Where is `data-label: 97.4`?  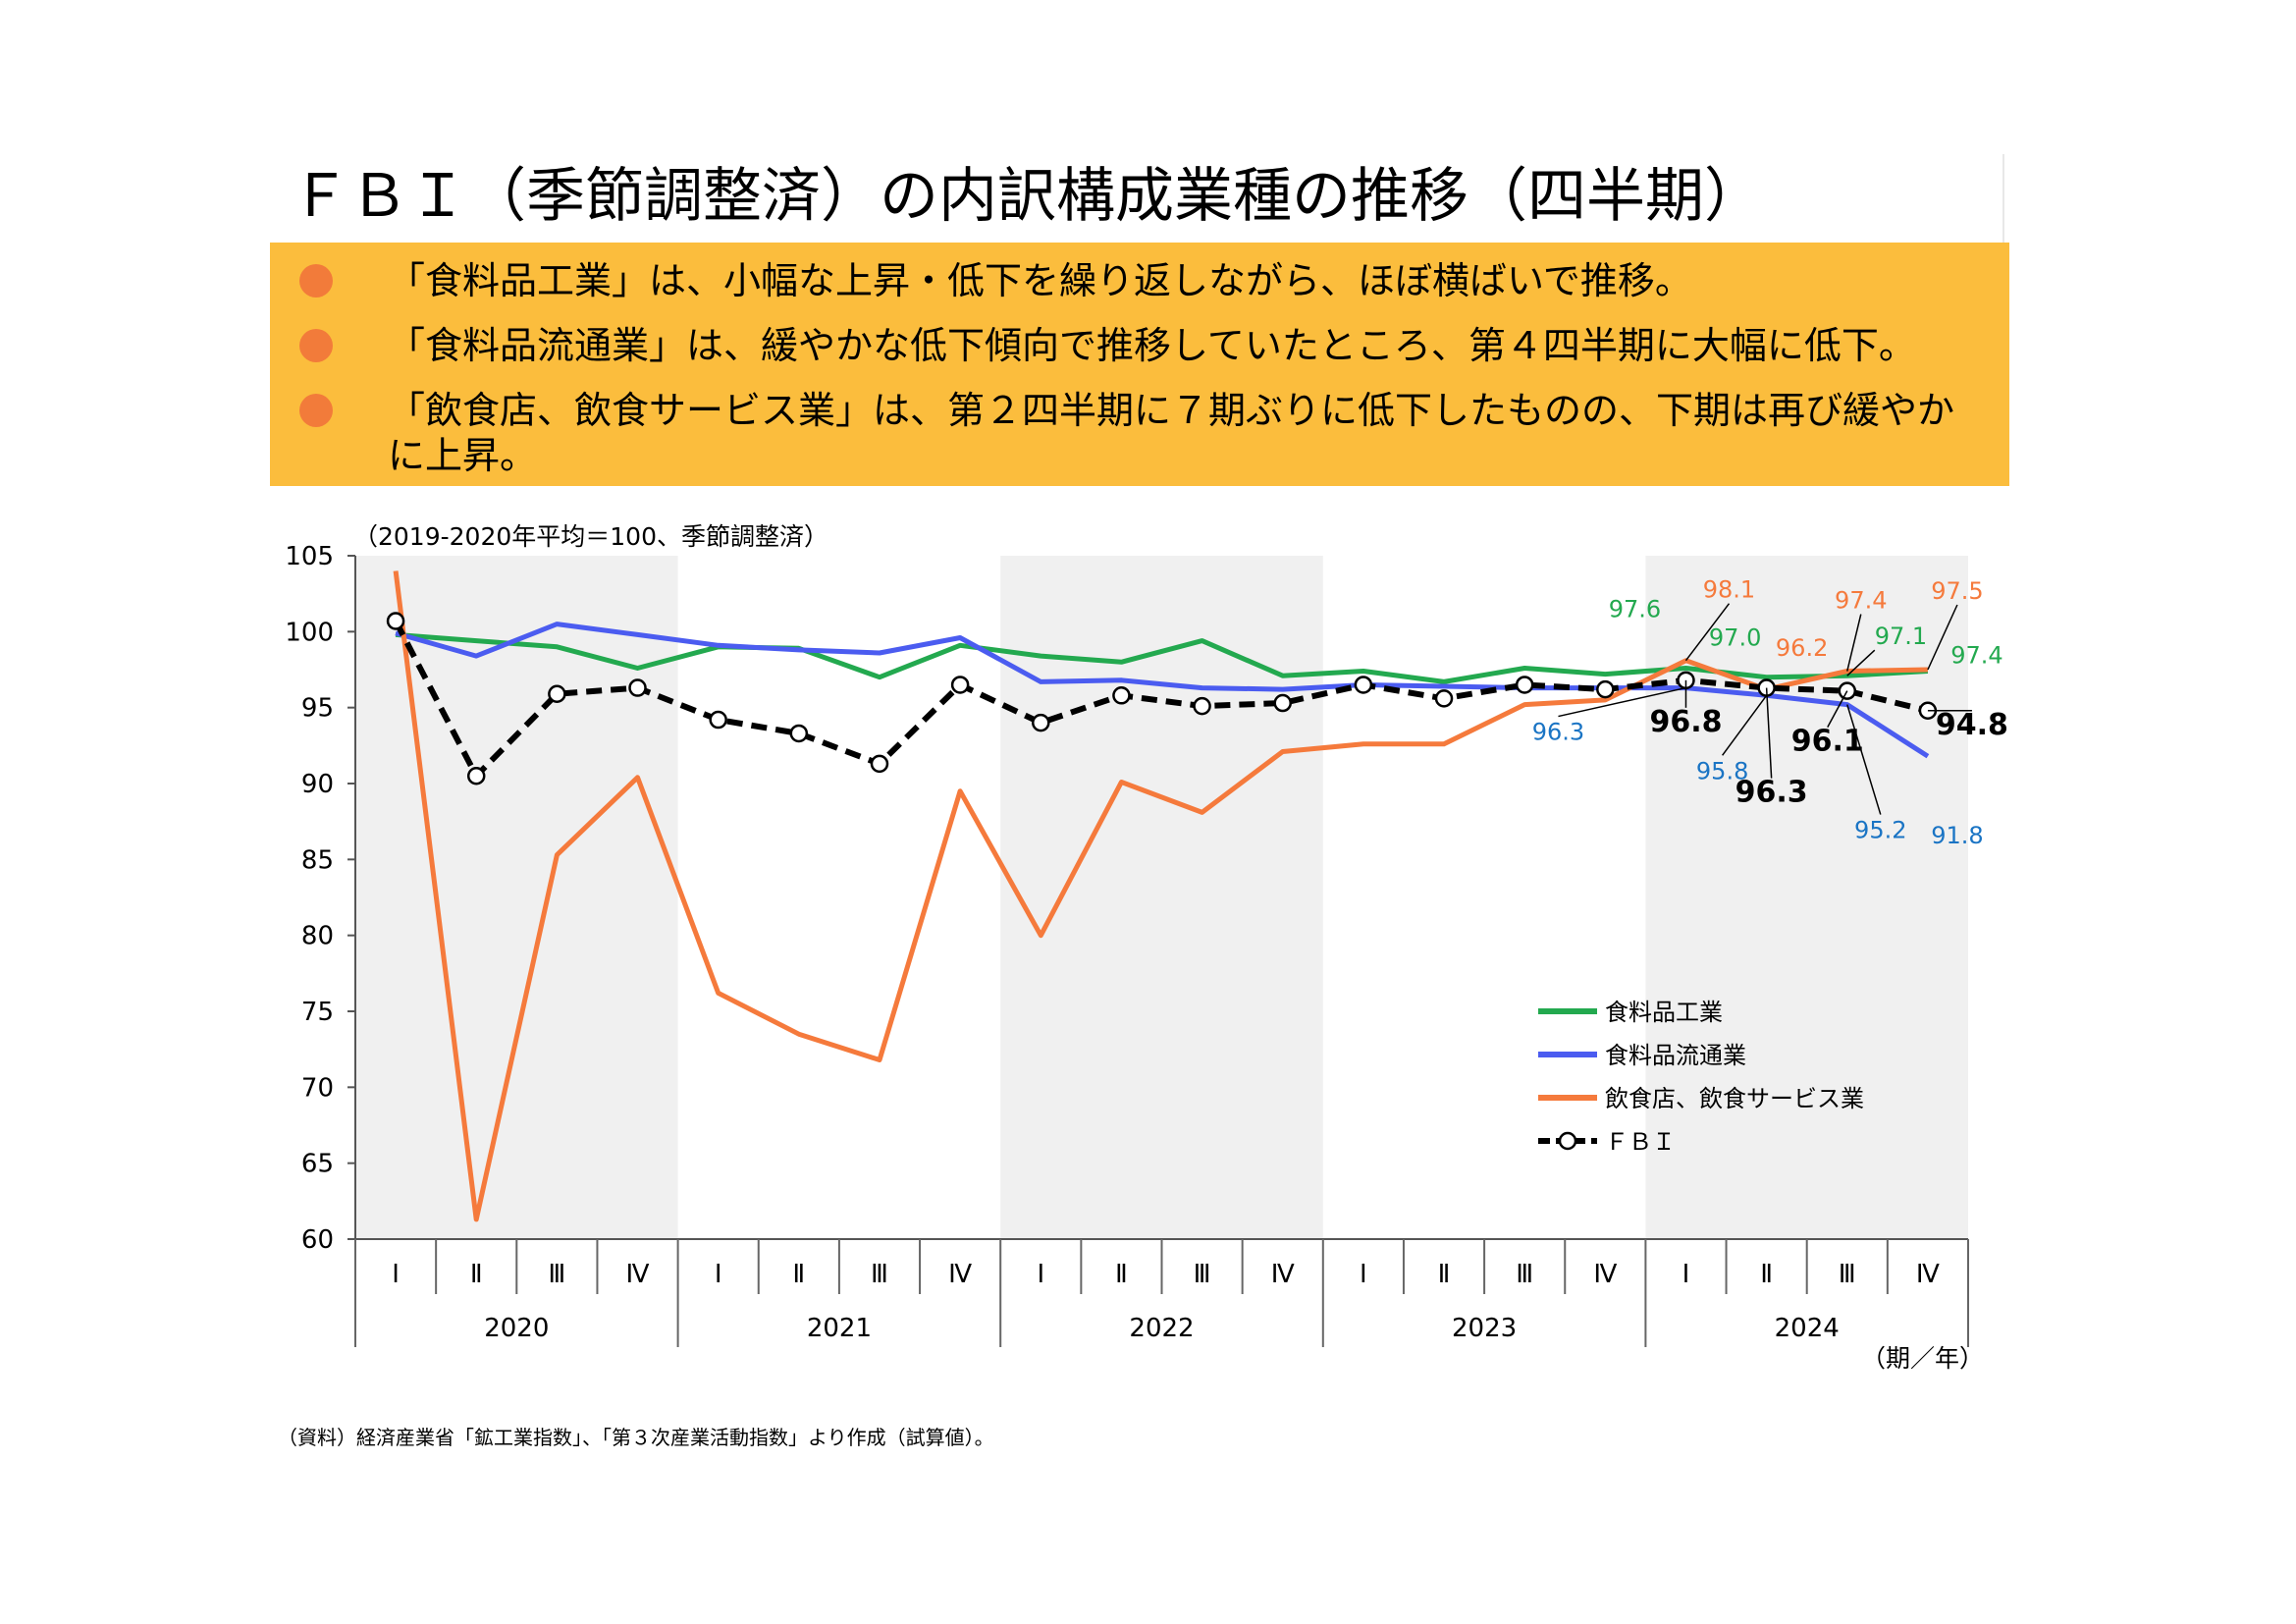 data-label: 97.4 is located at coordinates (1861, 601).